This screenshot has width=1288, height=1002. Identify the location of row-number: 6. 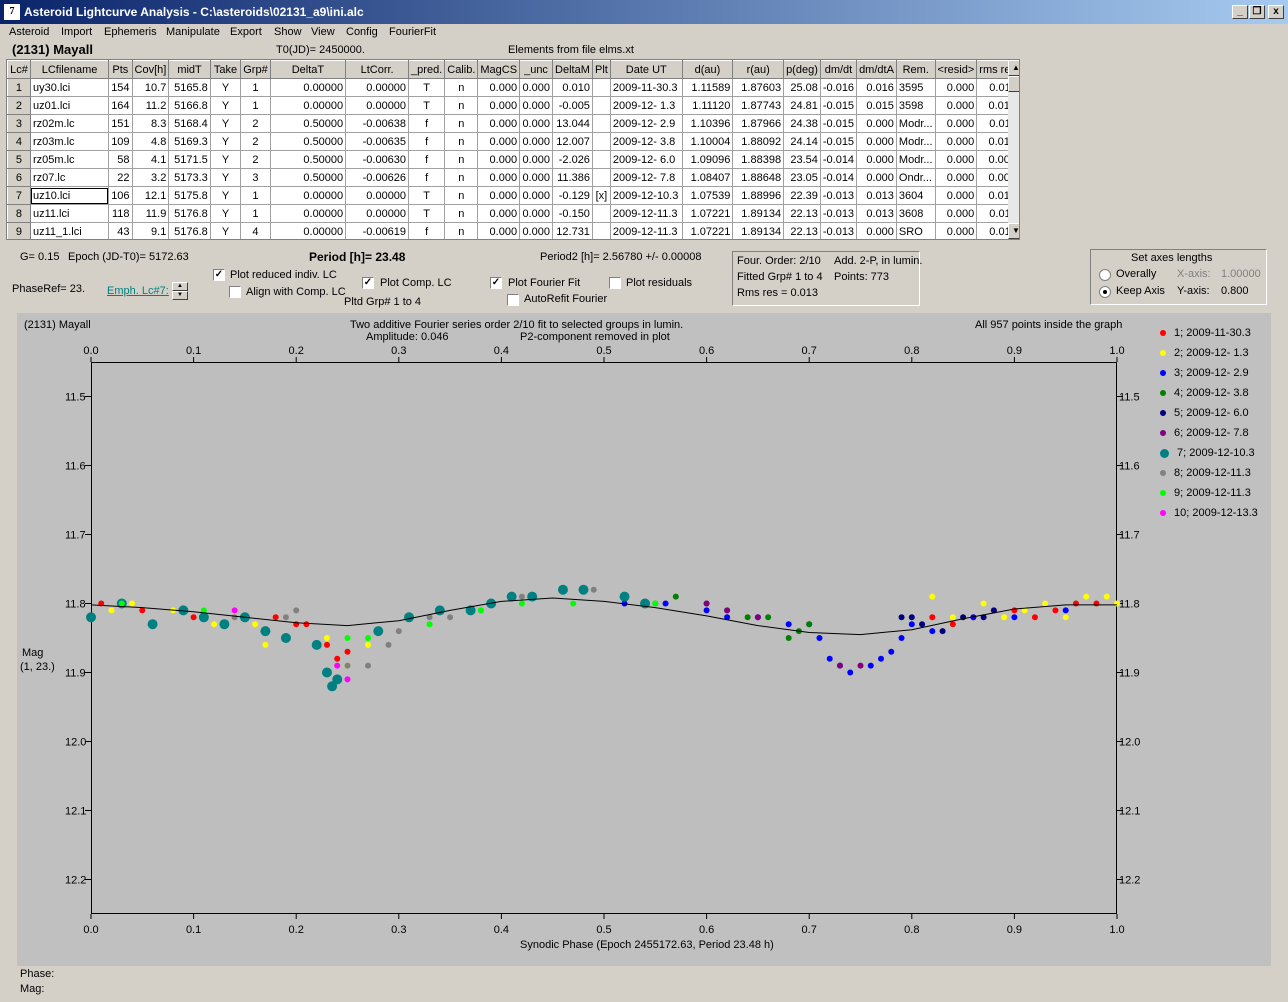
(19, 177).